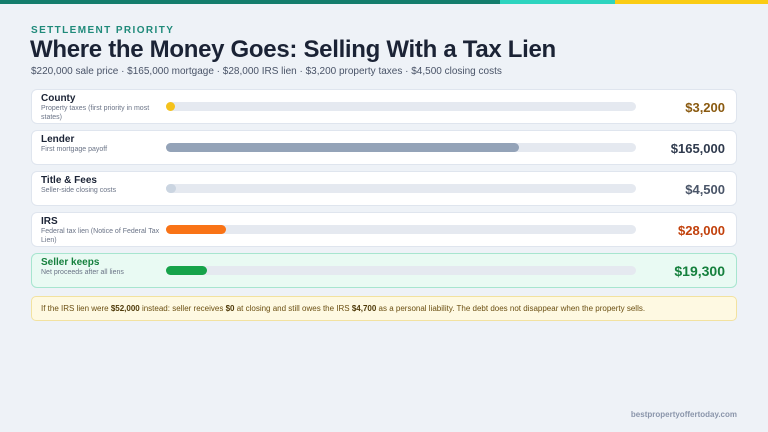 The height and width of the screenshot is (432, 768). Describe the element at coordinates (58, 98) in the screenshot. I see `bar-label: County` at that location.